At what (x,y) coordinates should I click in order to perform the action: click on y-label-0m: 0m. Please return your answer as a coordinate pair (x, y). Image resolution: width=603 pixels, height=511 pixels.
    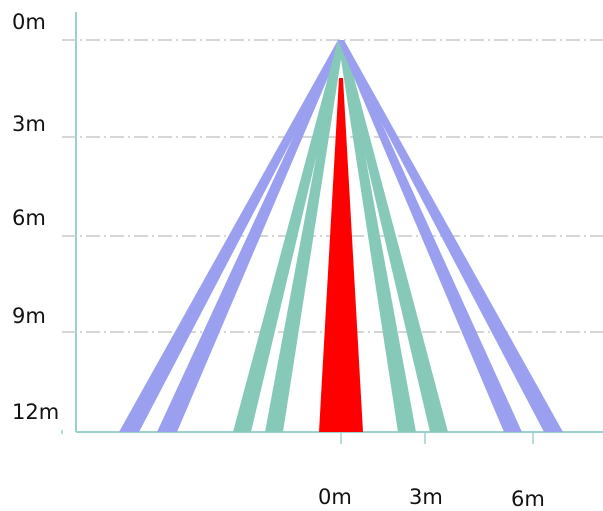
    Looking at the image, I should click on (29, 22).